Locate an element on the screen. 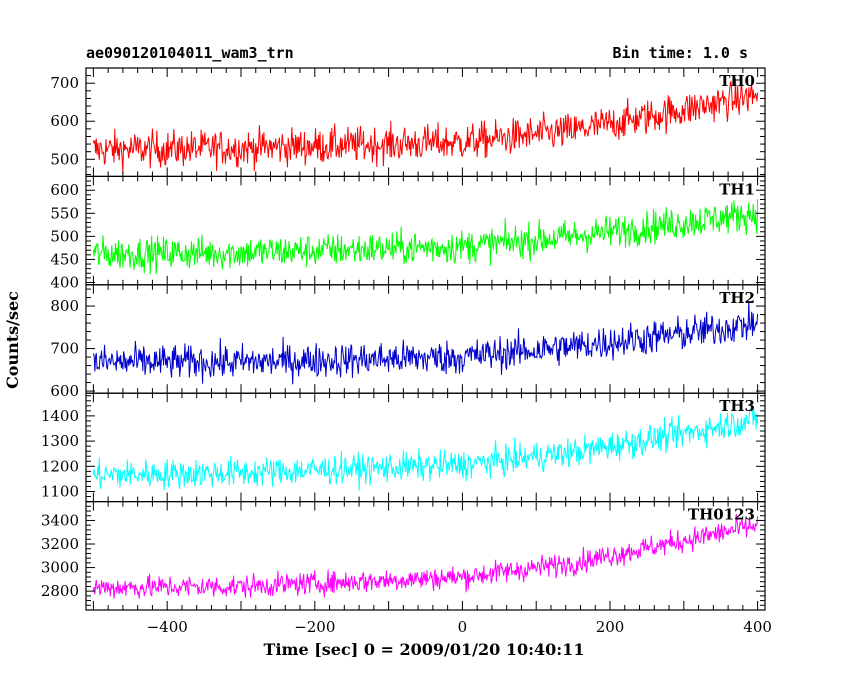  x-tick-label: 200 is located at coordinates (610, 627).